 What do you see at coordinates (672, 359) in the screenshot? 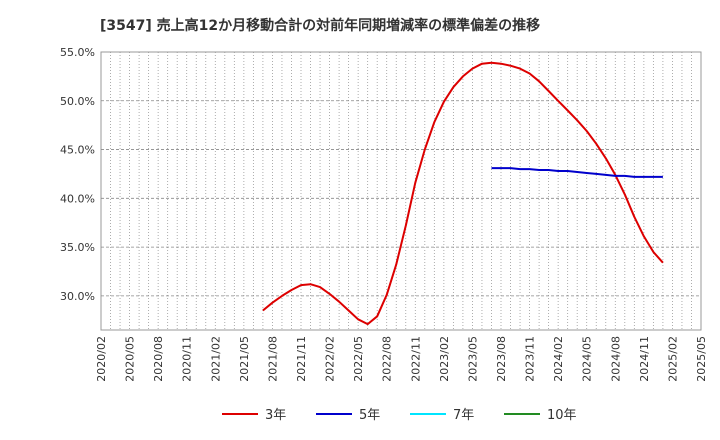
I see `x-tick-label: 2025/02` at bounding box center [672, 359].